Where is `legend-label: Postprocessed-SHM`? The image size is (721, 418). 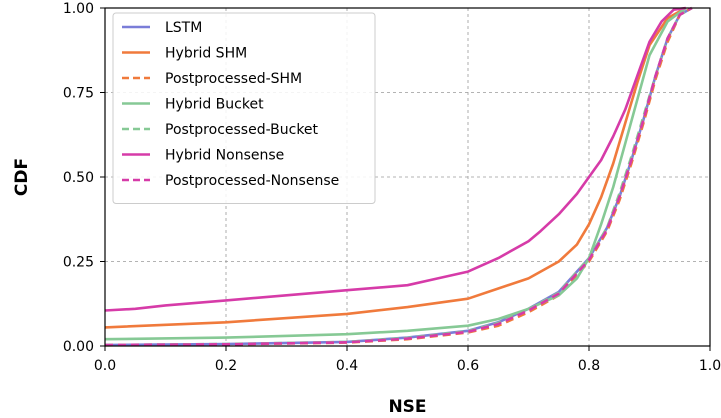
legend-label: Postprocessed-SHM is located at coordinates (233, 79).